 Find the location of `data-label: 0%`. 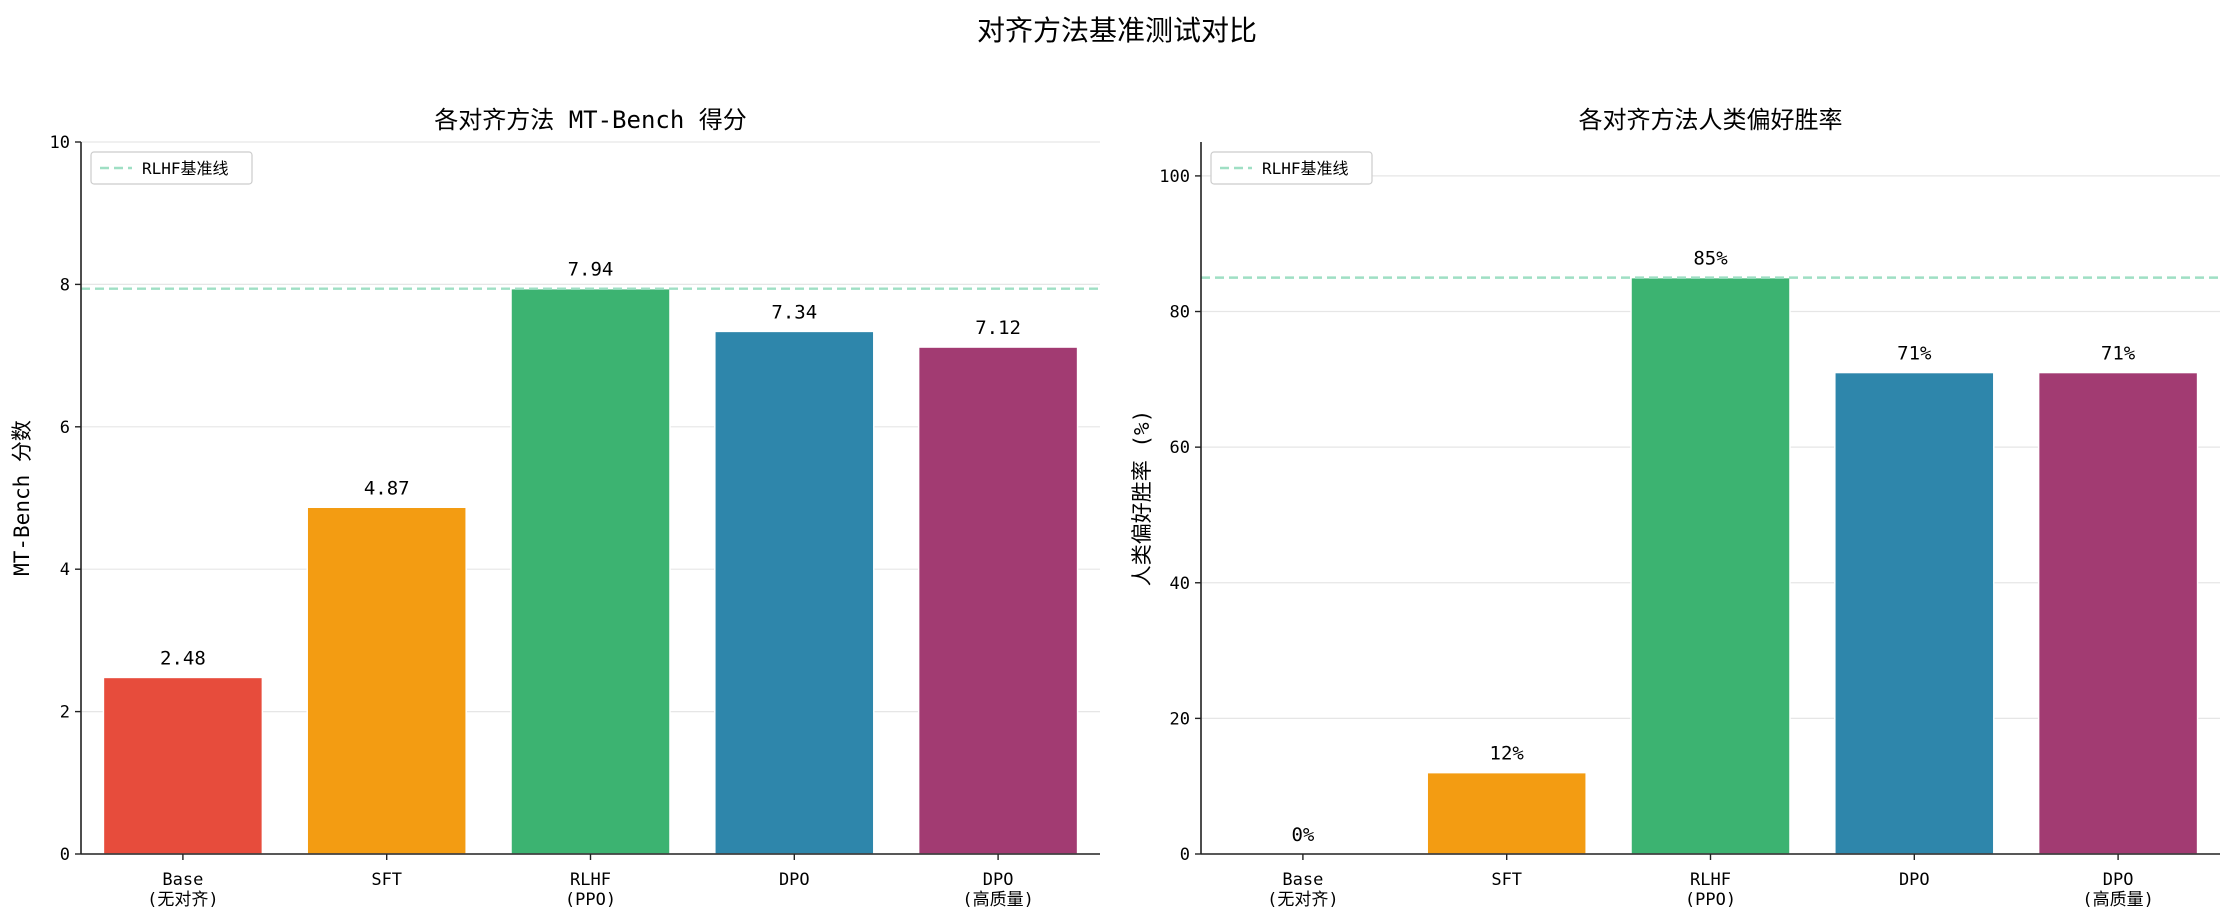

data-label: 0% is located at coordinates (1302, 835).